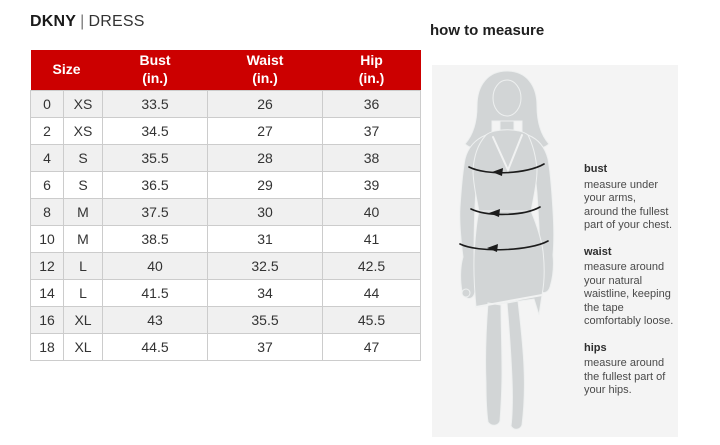 This screenshot has width=720, height=445. What do you see at coordinates (265, 184) in the screenshot?
I see `waist-cell: 29` at bounding box center [265, 184].